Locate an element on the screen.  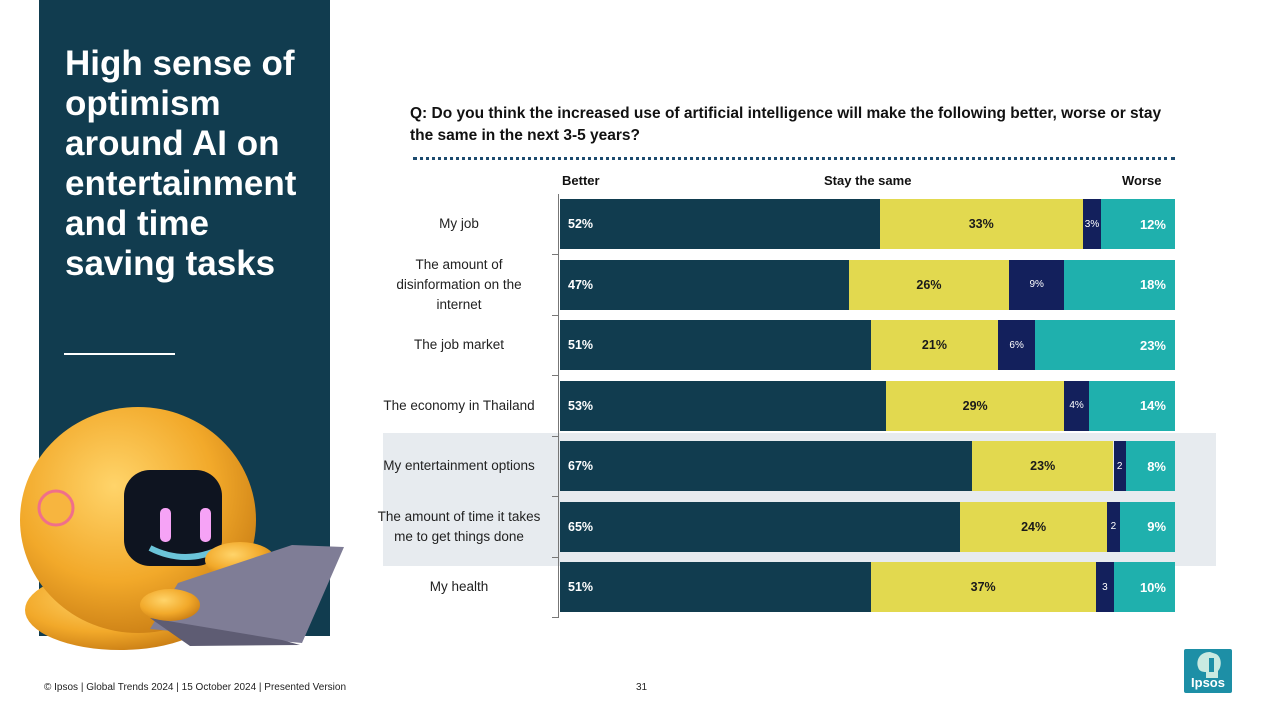
bar-segment-same: 24% is located at coordinates (1033, 526).